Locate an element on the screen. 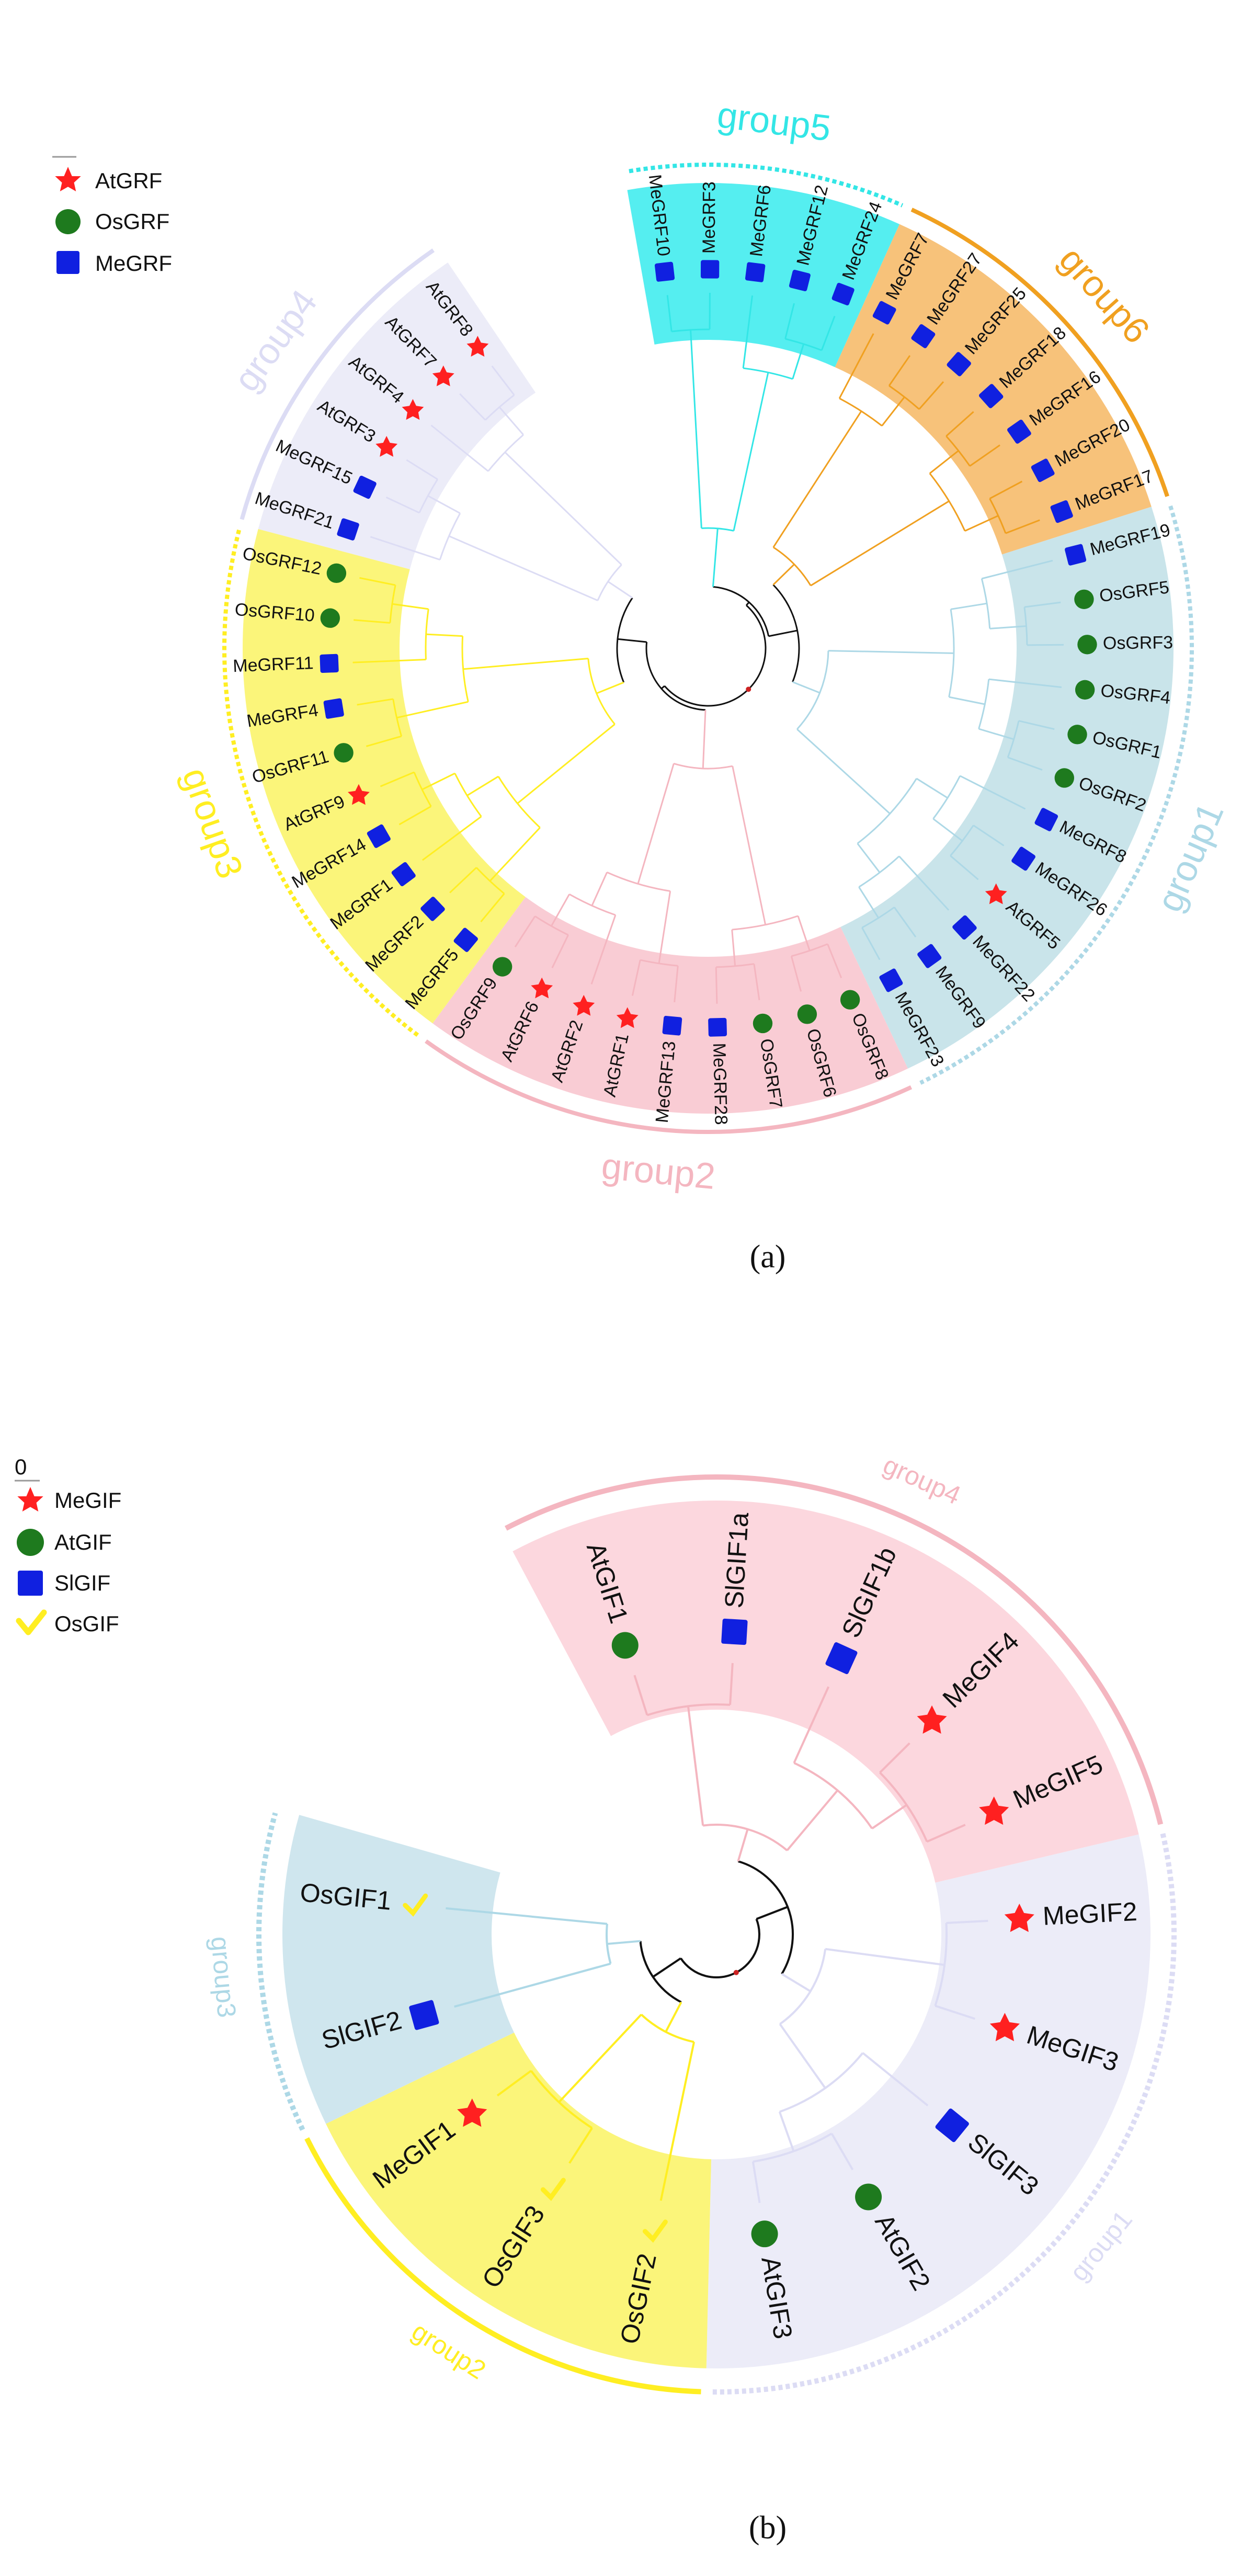  leaf-label: MeGRF3 is located at coordinates (710, 217).